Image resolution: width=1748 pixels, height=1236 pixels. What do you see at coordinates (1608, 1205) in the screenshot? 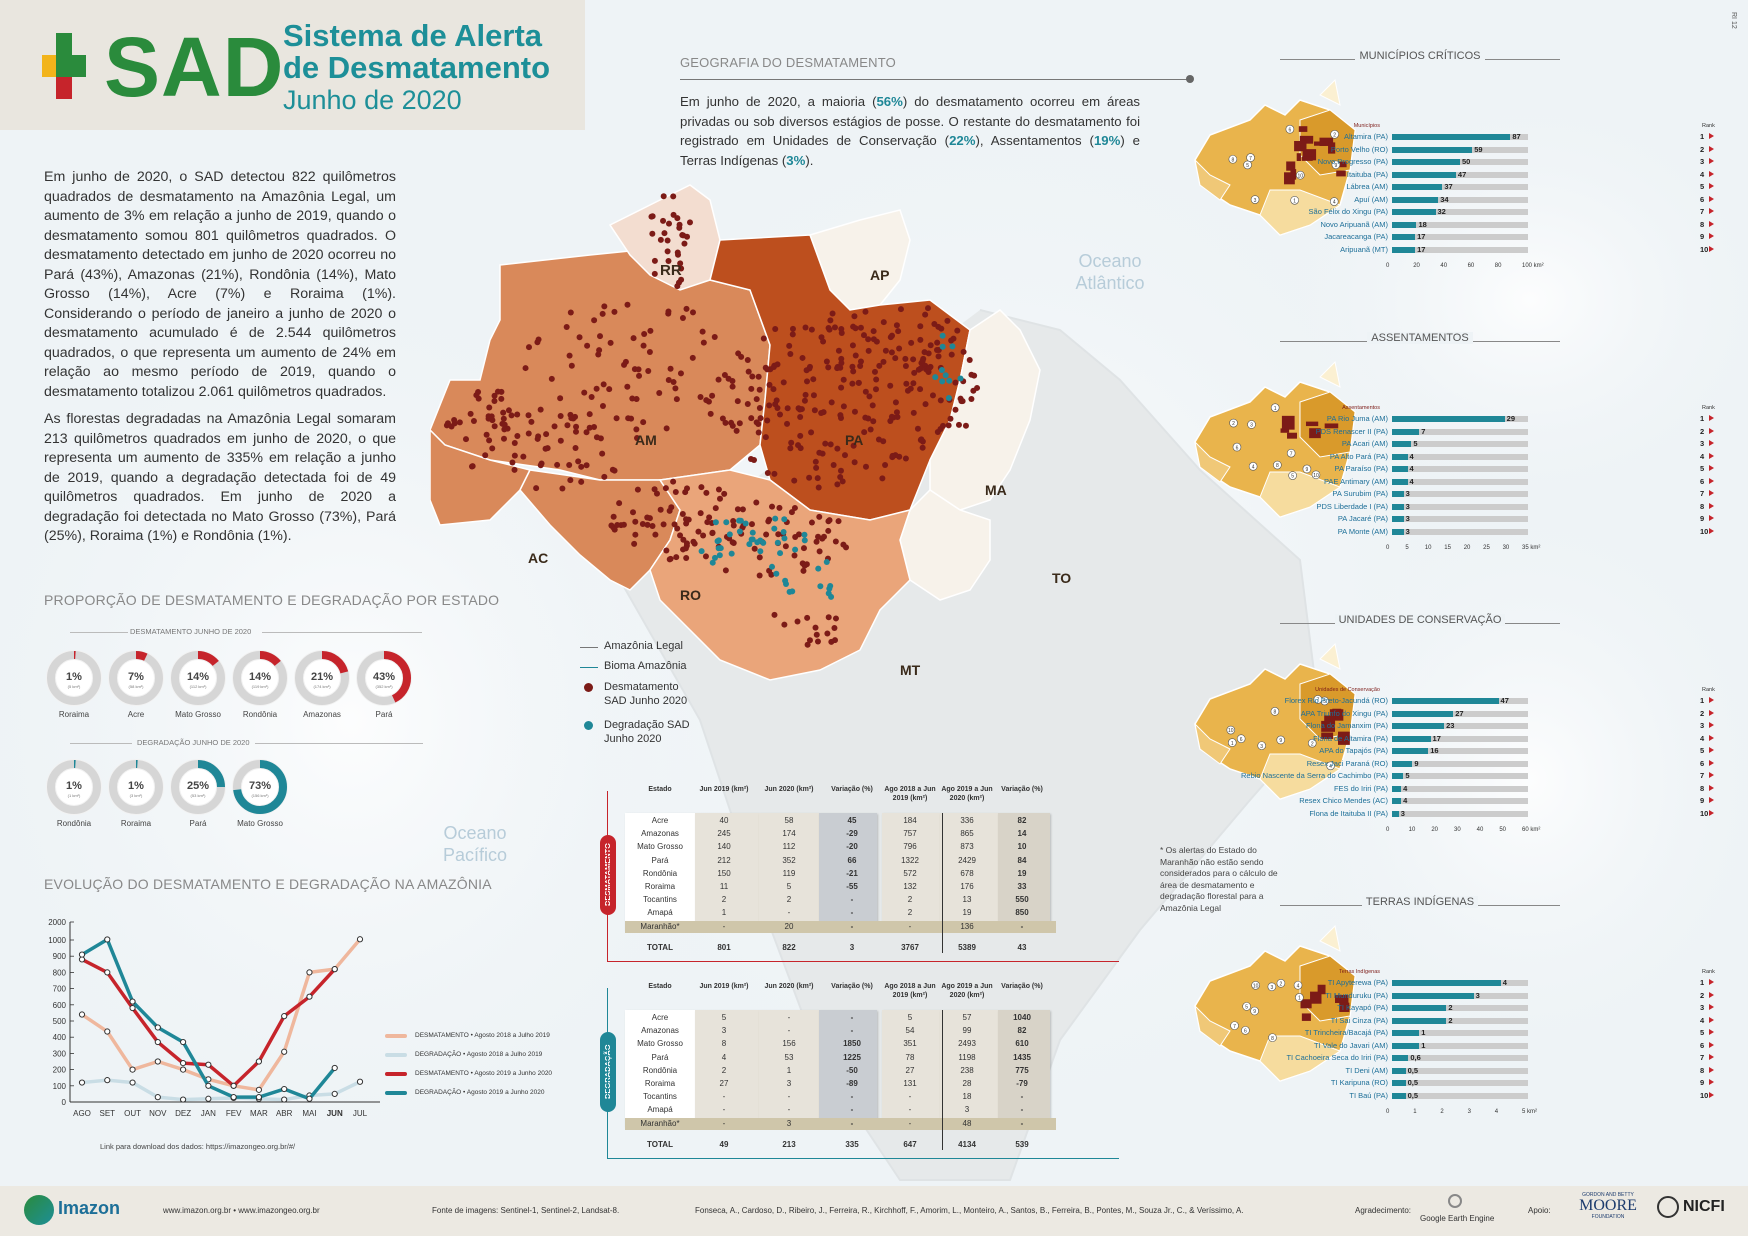
I see `moore-line2: MOORE` at bounding box center [1608, 1205].